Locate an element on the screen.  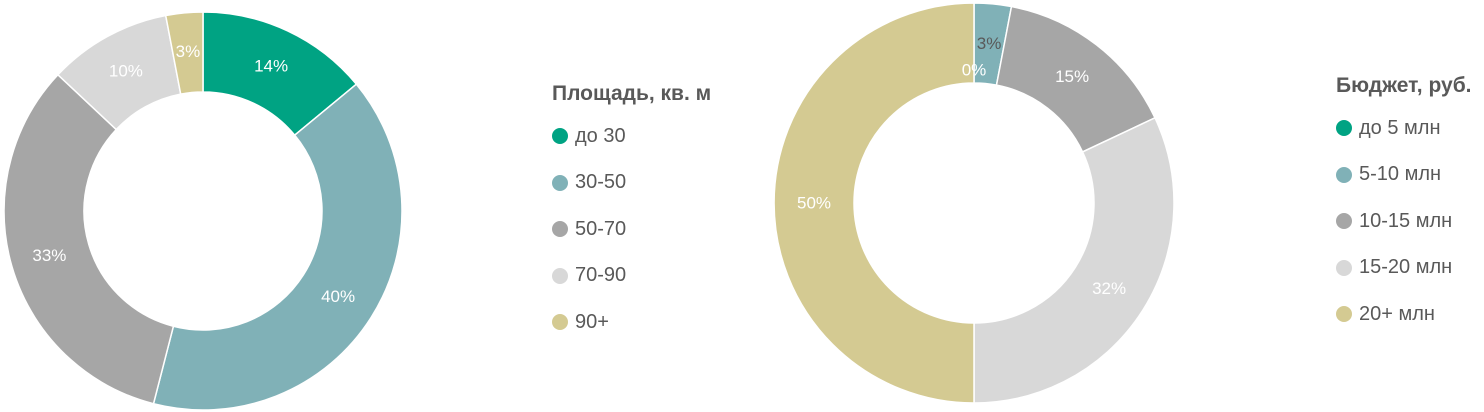
slice-label-budget-0: 0% is located at coordinates (974, 70).